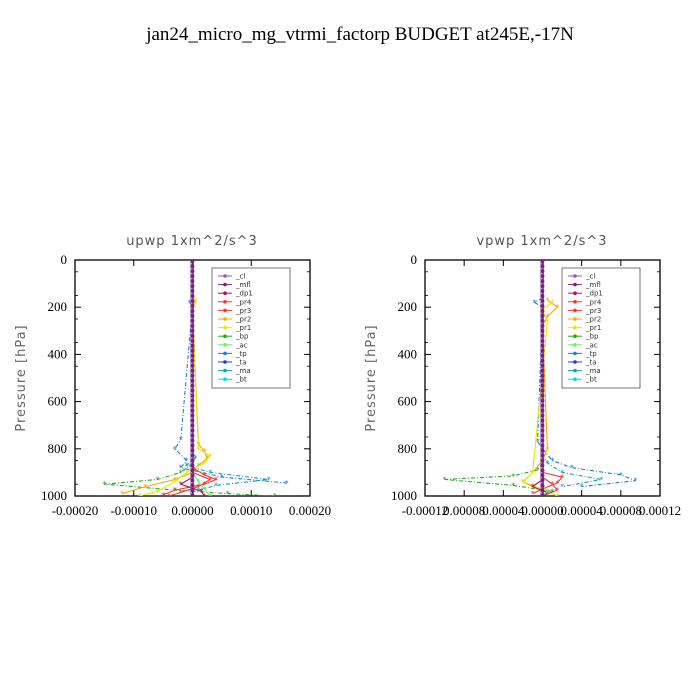 Image resolution: width=700 pixels, height=700 pixels. What do you see at coordinates (201, 491) in the screenshot?
I see `series-point-dp1: *` at bounding box center [201, 491].